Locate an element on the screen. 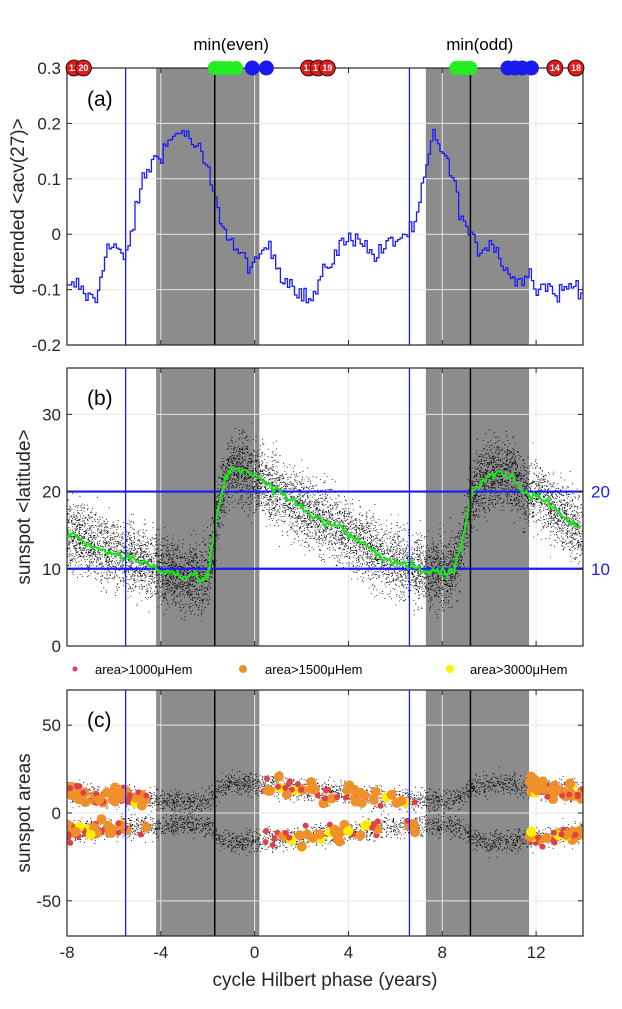  cycle-number-label: 17 is located at coordinates (318, 68).